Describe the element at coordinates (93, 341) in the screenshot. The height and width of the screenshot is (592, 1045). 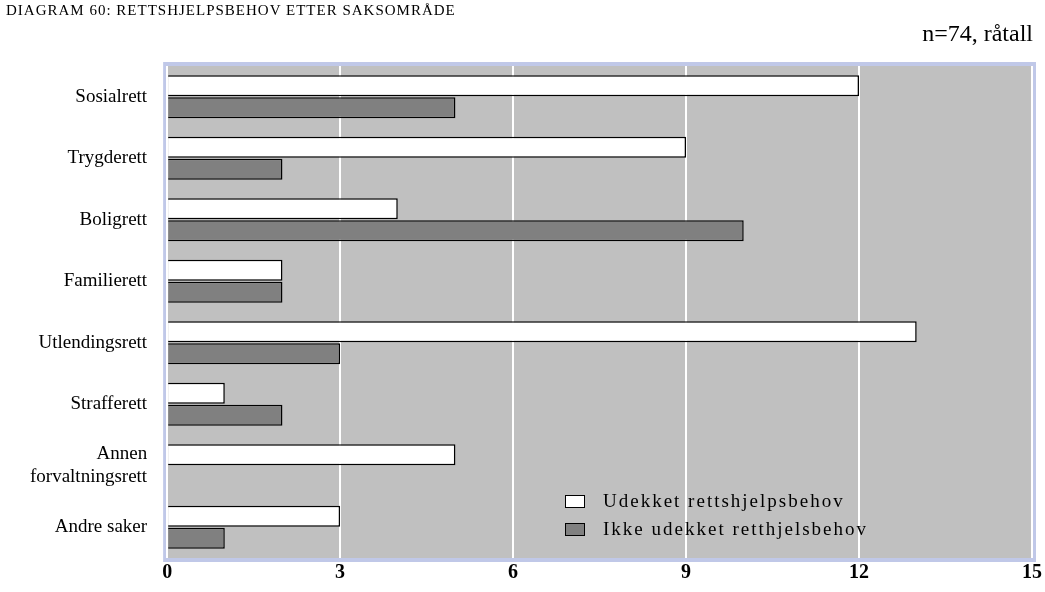
I see `y-tick-label: Utlendingsrett` at that location.